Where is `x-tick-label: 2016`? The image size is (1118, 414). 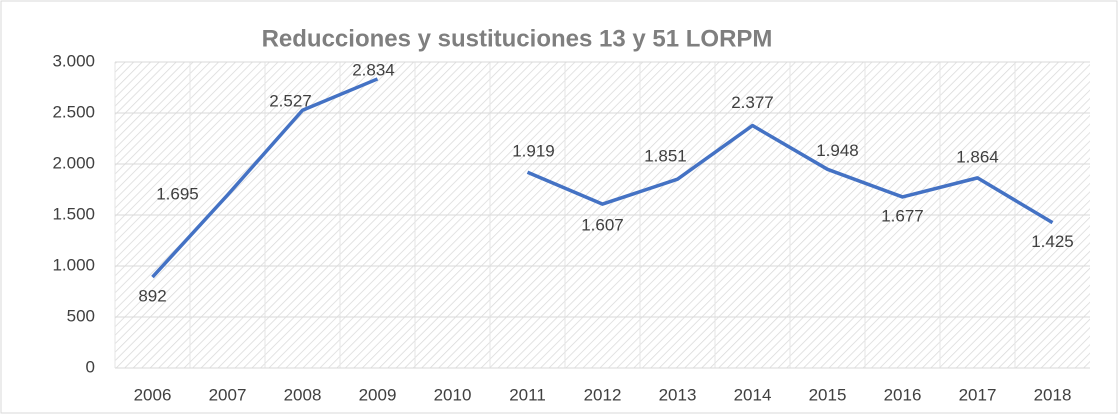
x-tick-label: 2016 is located at coordinates (903, 394).